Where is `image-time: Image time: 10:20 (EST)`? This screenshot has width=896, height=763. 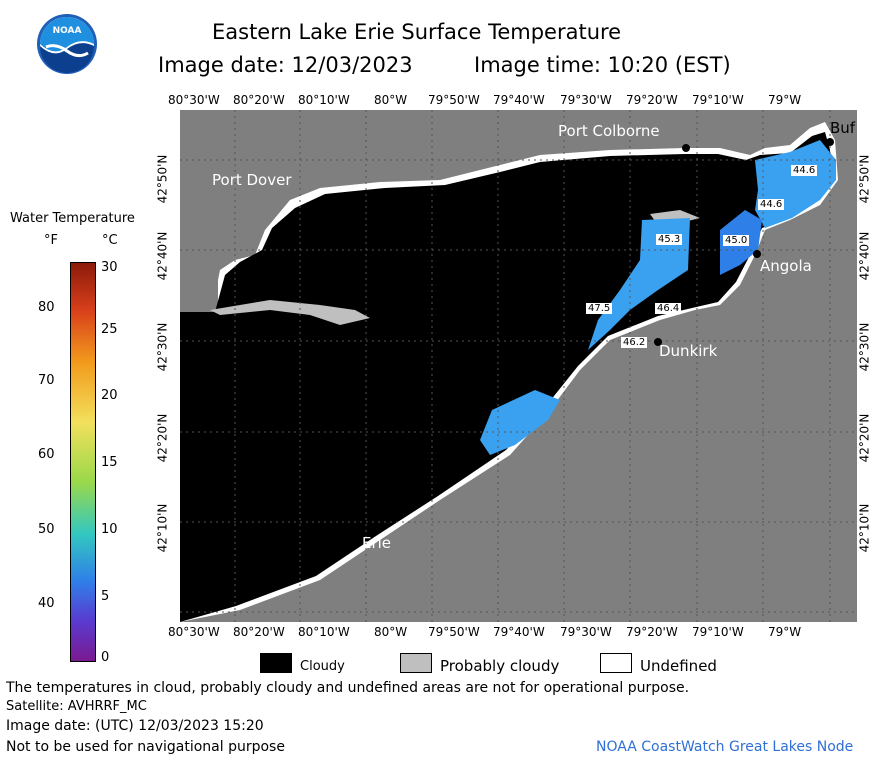 image-time: Image time: 10:20 (EST) is located at coordinates (602, 65).